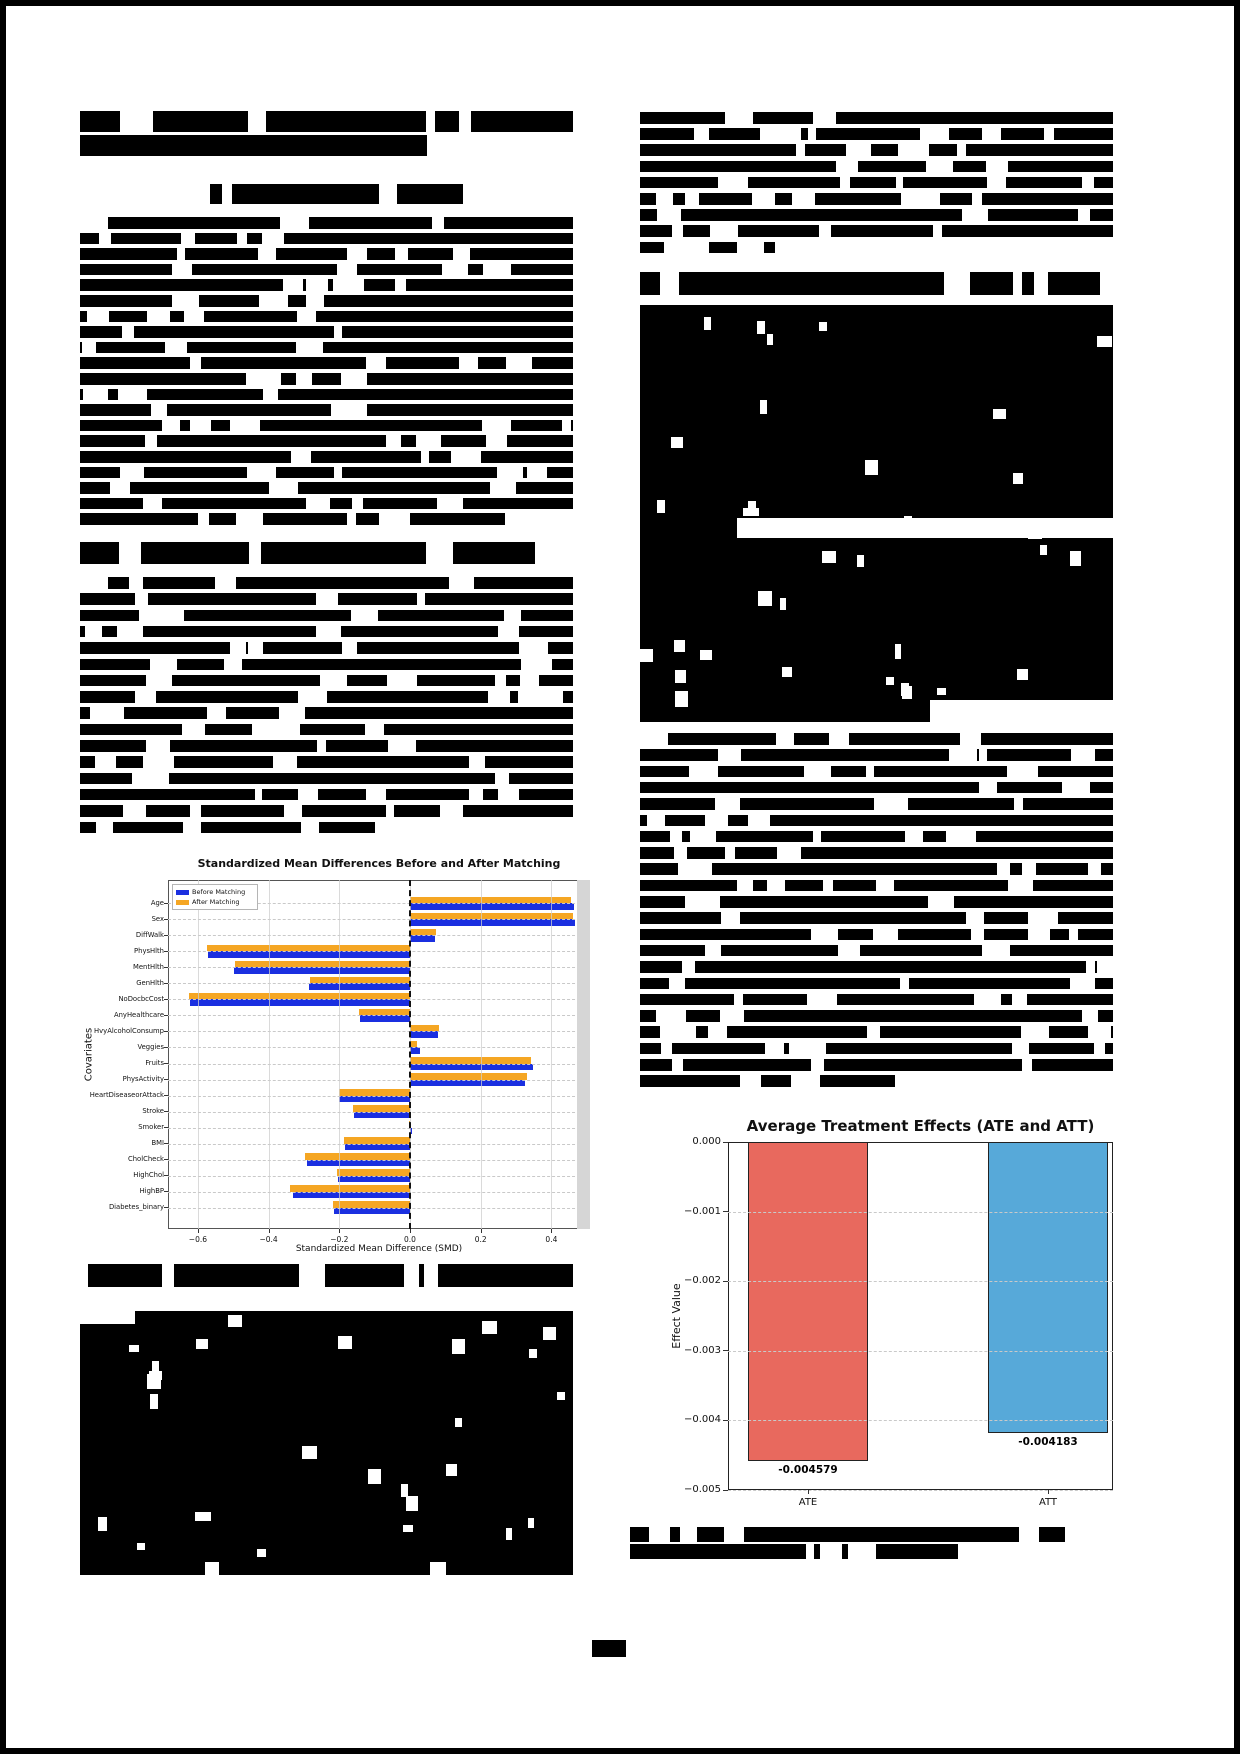 Image resolution: width=1240 pixels, height=1754 pixels. Describe the element at coordinates (1048, 1288) in the screenshot. I see `ate-bar-att` at that location.